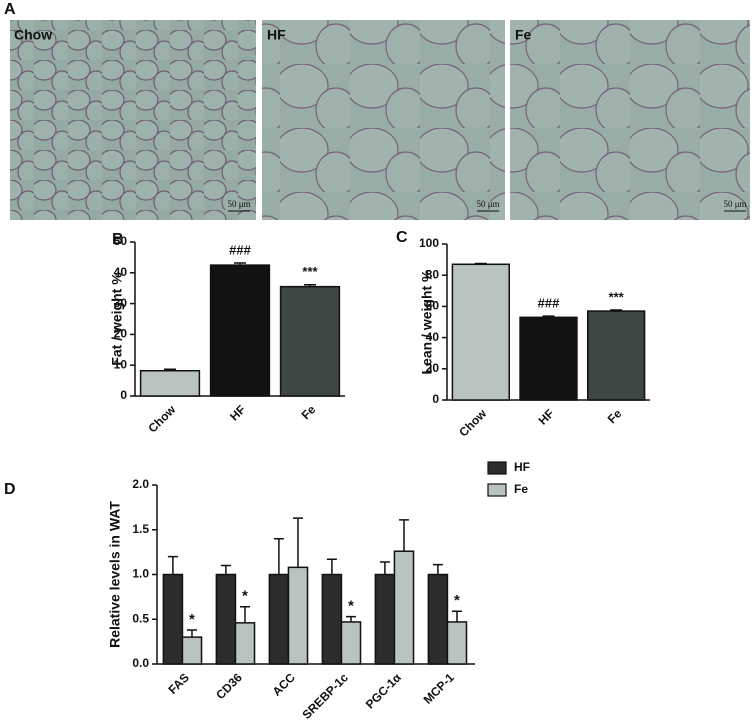 The width and height of the screenshot is (756, 723). I want to click on x-tick-label: PGC-1α, so click(383, 690).